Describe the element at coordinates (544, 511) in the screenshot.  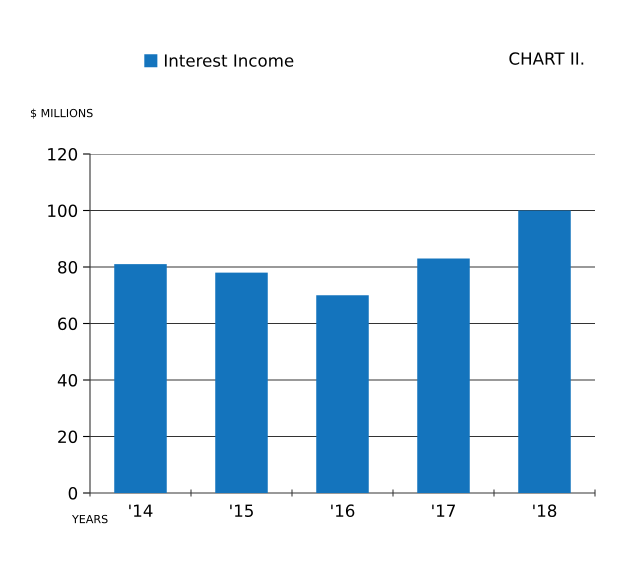
I see `x-tick-label: '18` at that location.